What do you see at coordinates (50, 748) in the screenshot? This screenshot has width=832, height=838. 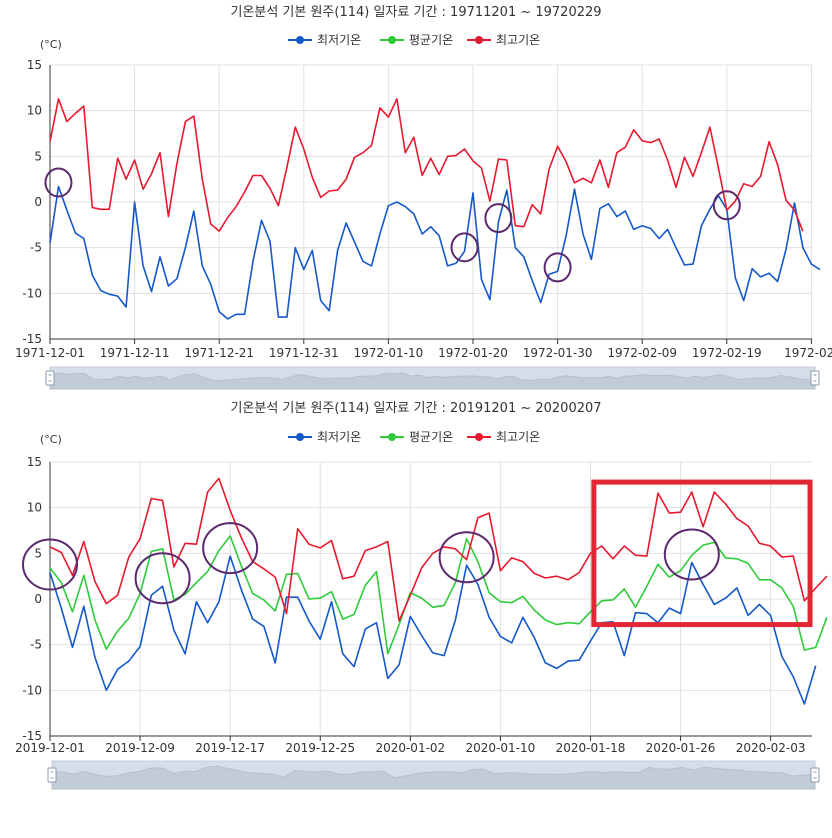 I see `x-tick-label: 2019-12-01` at bounding box center [50, 748].